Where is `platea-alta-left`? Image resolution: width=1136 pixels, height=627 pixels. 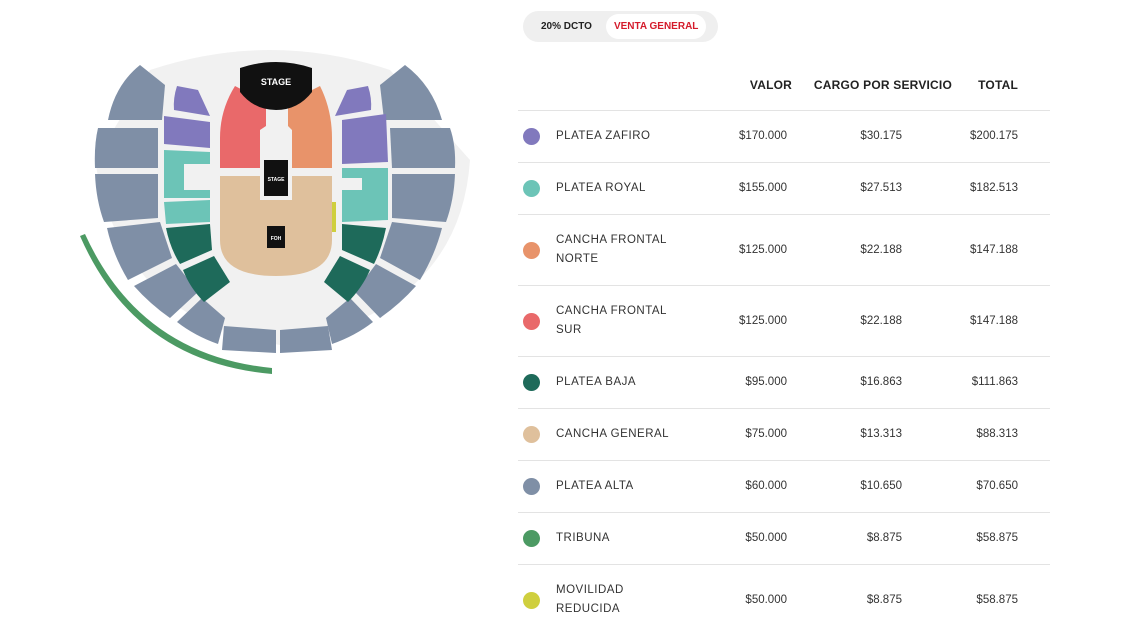
platea-alta-left is located at coordinates (185, 209).